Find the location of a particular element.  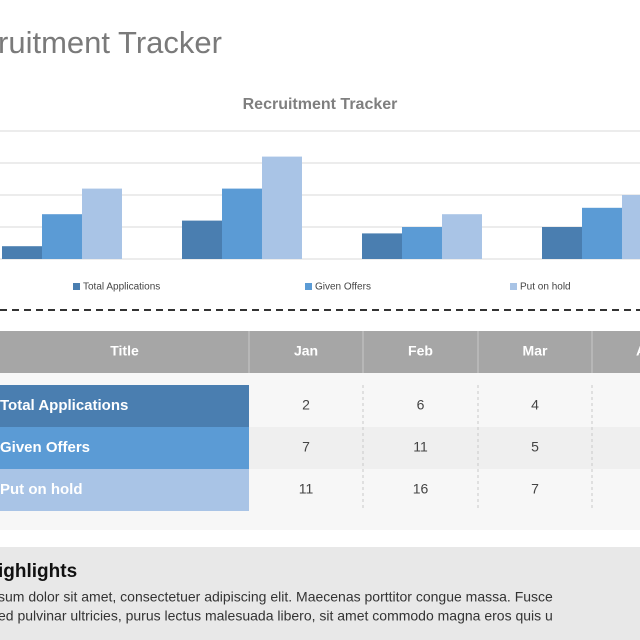

highlights-bg is located at coordinates (320, 593).